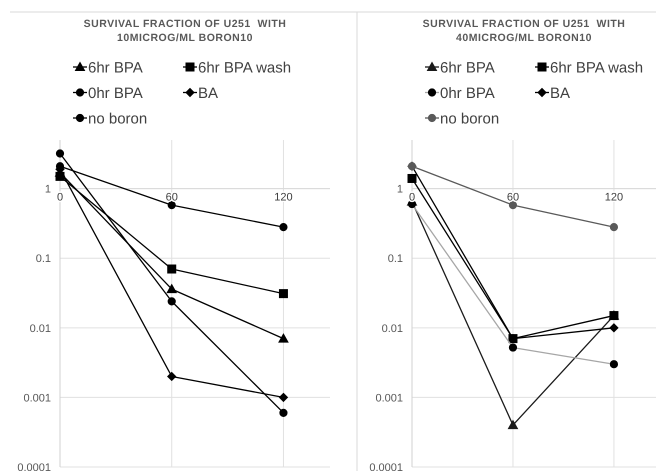 The height and width of the screenshot is (471, 656). Describe the element at coordinates (185, 31) in the screenshot. I see `chart-title: SURVIVAL FRACTION OF U251 WITH 10MICROG/ML BORON10` at that location.